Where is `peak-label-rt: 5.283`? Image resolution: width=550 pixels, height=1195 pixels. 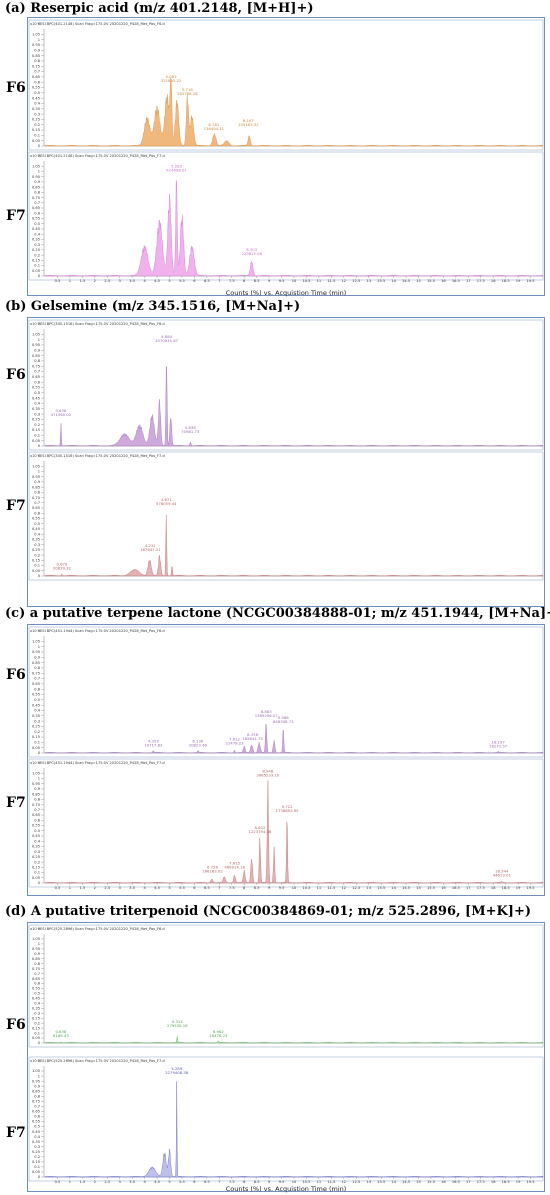
peak-label-rt: 5.283 is located at coordinates (176, 165).